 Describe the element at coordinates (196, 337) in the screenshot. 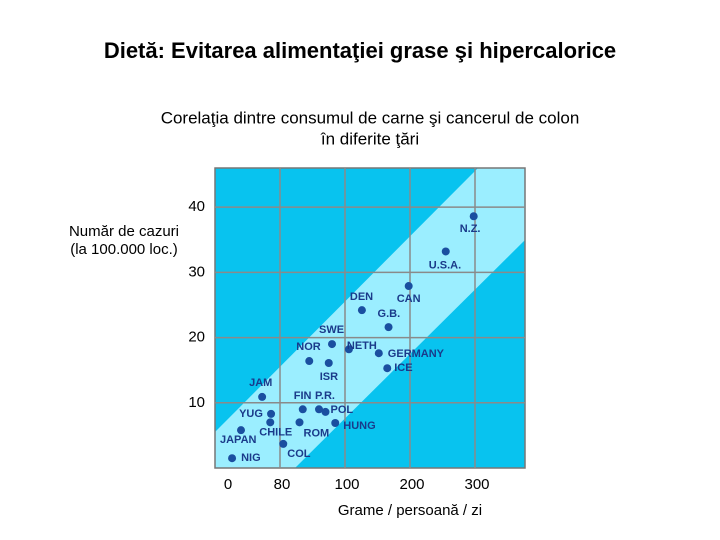

I see `y-tick-label: 20` at that location.